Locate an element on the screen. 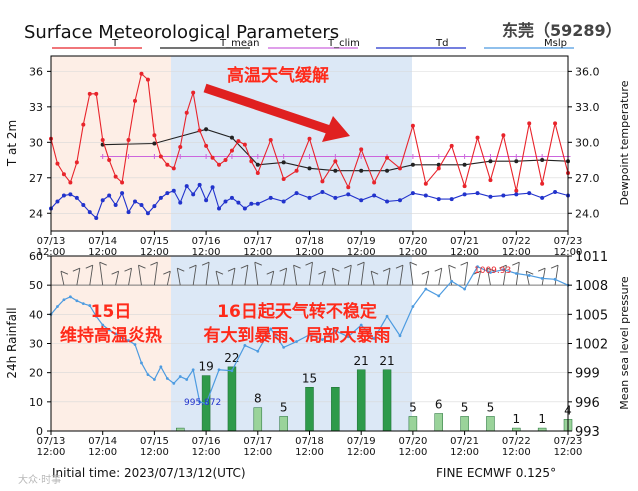 The image size is (638, 491). pressure-min-label: 995.872 is located at coordinates (202, 403).